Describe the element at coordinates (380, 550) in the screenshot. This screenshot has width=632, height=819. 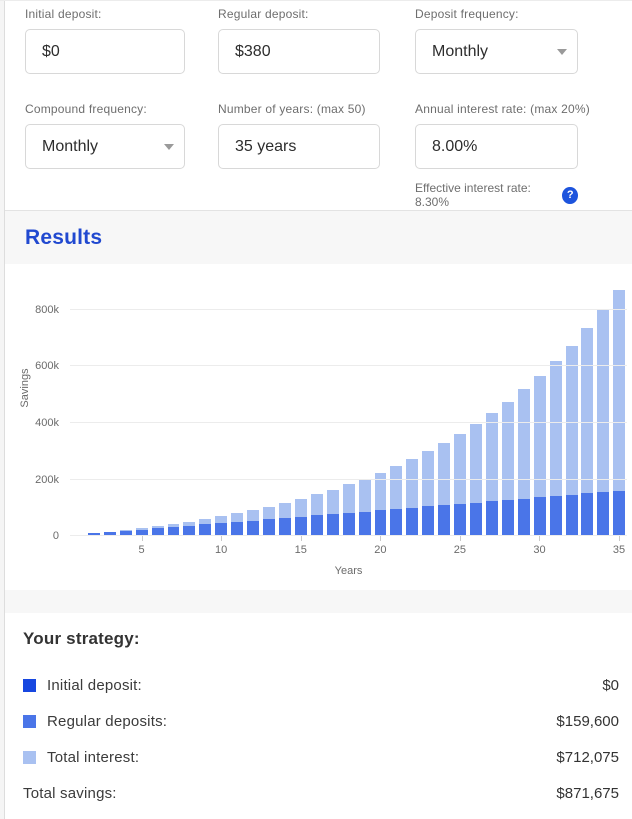
I see `x-tick-label: 20` at that location.